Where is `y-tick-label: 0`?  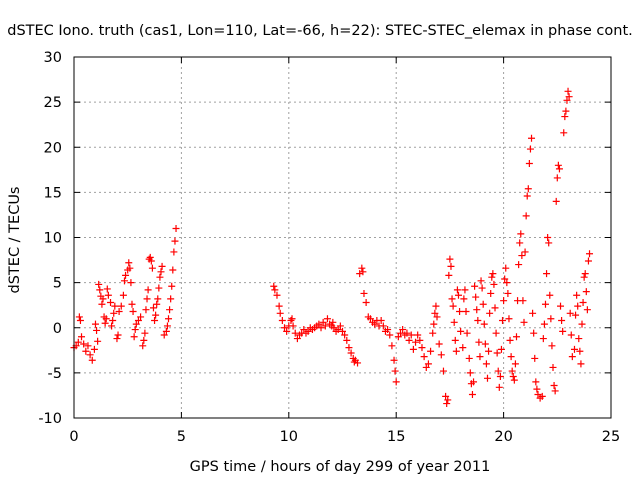
y-tick-label: 0 is located at coordinates (57, 329).